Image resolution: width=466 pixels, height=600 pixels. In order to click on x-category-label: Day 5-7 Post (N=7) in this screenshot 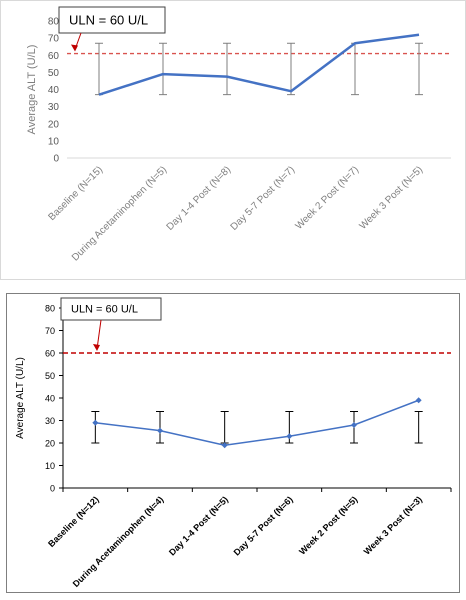, I will do `click(263, 198)`.